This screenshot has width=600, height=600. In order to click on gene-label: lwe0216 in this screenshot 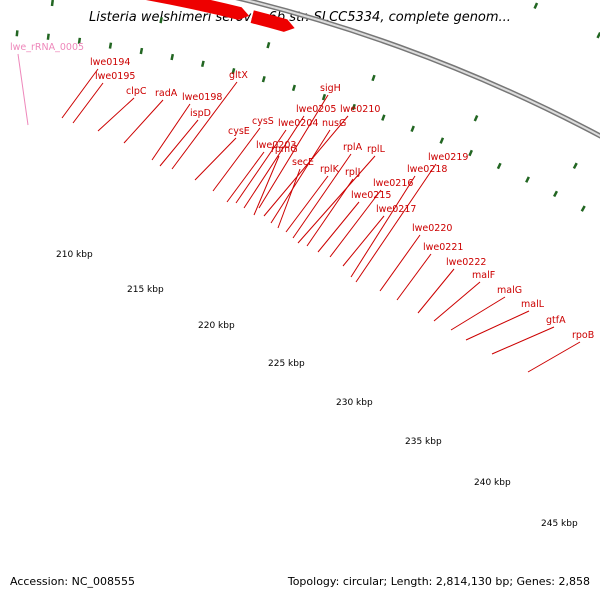, I will do `click(393, 183)`.